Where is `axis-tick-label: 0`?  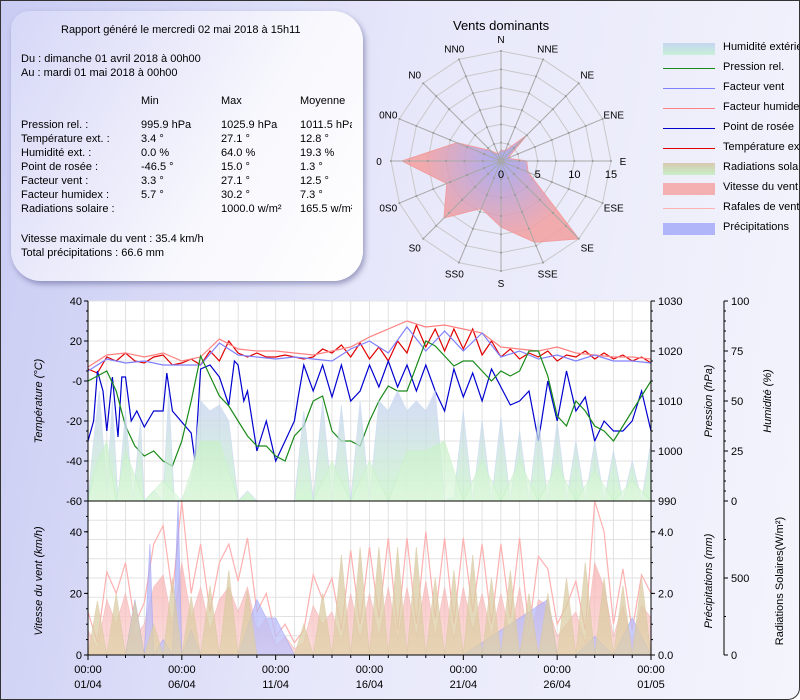 axis-tick-label: 0 is located at coordinates (734, 502).